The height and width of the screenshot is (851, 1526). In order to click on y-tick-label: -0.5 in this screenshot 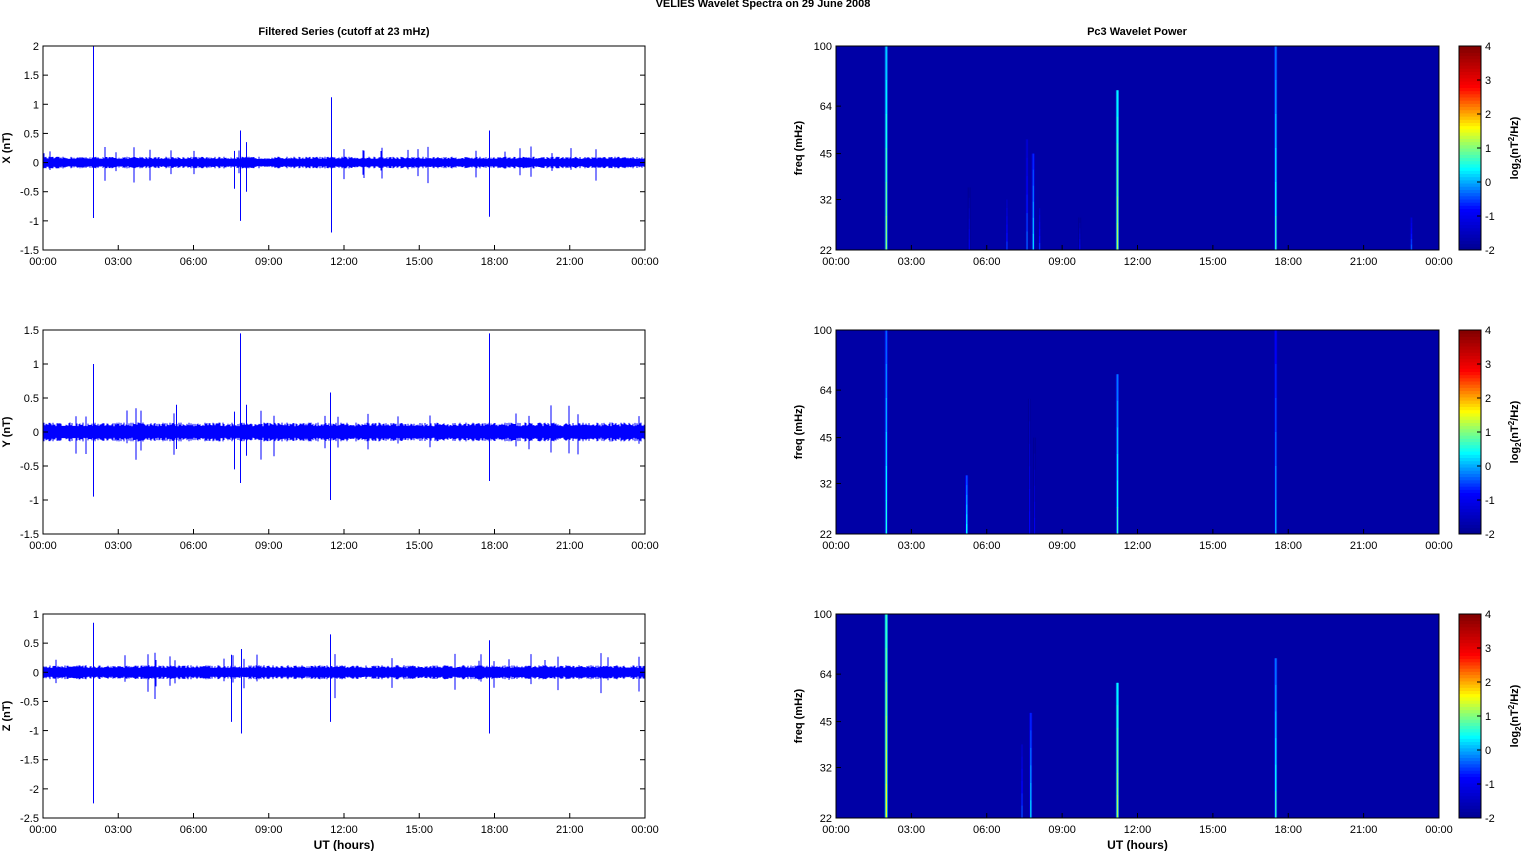, I will do `click(29, 702)`.